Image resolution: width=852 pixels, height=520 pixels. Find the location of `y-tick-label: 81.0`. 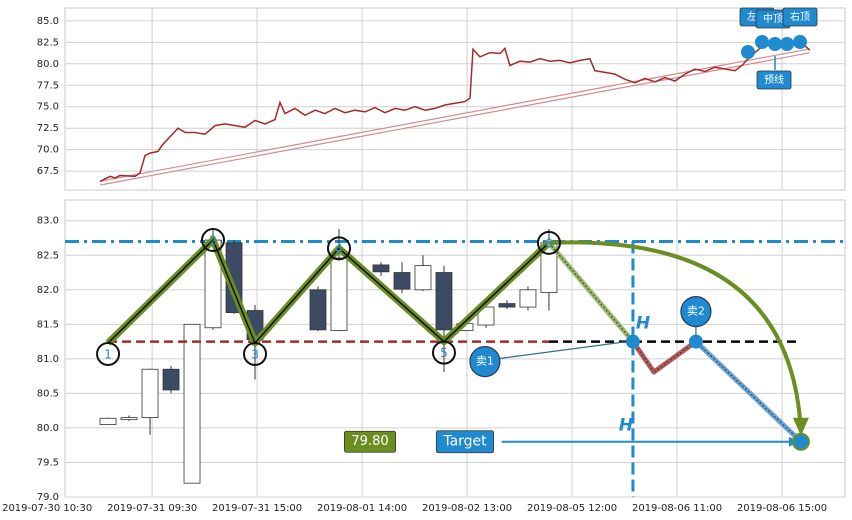

y-tick-label: 81.0 is located at coordinates (48, 359).